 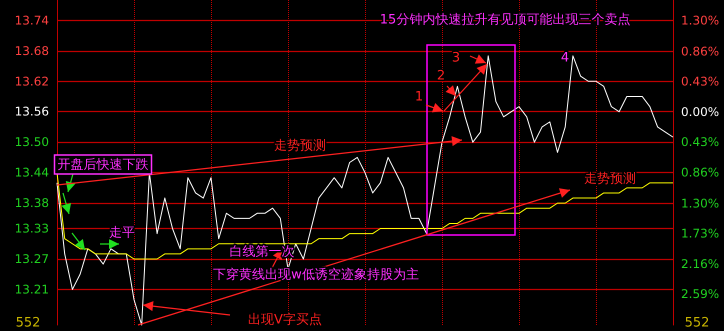 What do you see at coordinates (700, 294) in the screenshot?
I see `y2-tick-label: 2.59%` at bounding box center [700, 294].